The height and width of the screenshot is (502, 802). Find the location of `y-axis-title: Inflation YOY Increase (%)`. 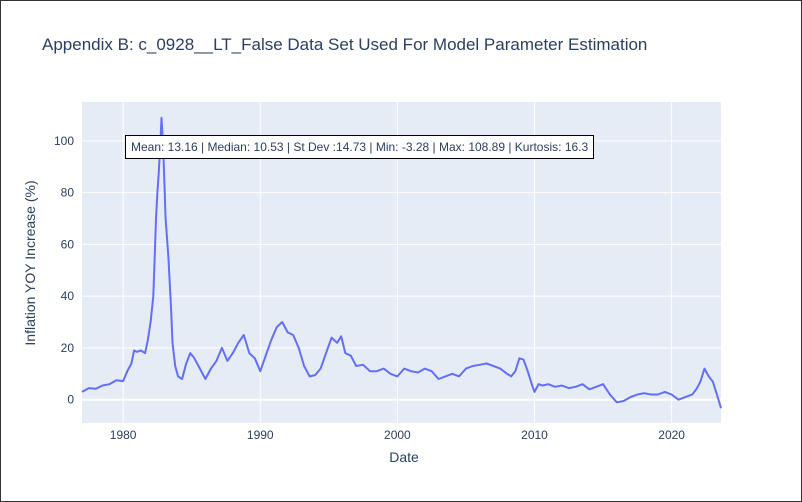

y-axis-title: Inflation YOY Increase (%) is located at coordinates (30, 262).